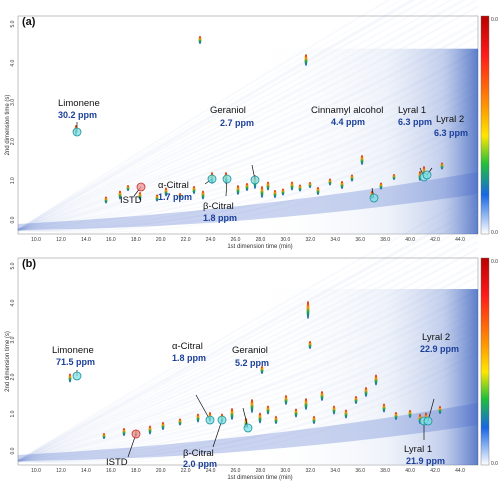 Image resolution: width=498 pixels, height=487 pixels. Describe the element at coordinates (86, 471) in the screenshot. I see `x-tick-label: 14.0` at that location.